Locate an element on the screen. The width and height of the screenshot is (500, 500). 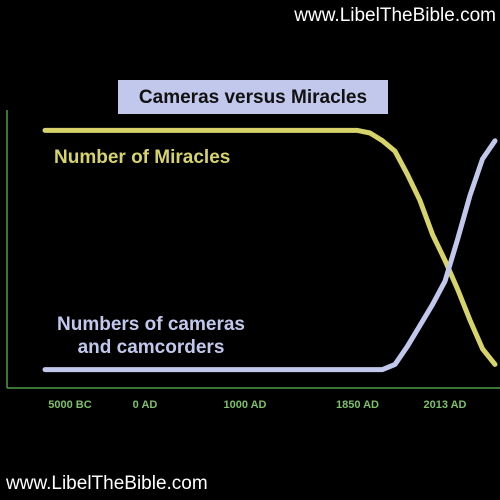
title-box is located at coordinates (253, 97).